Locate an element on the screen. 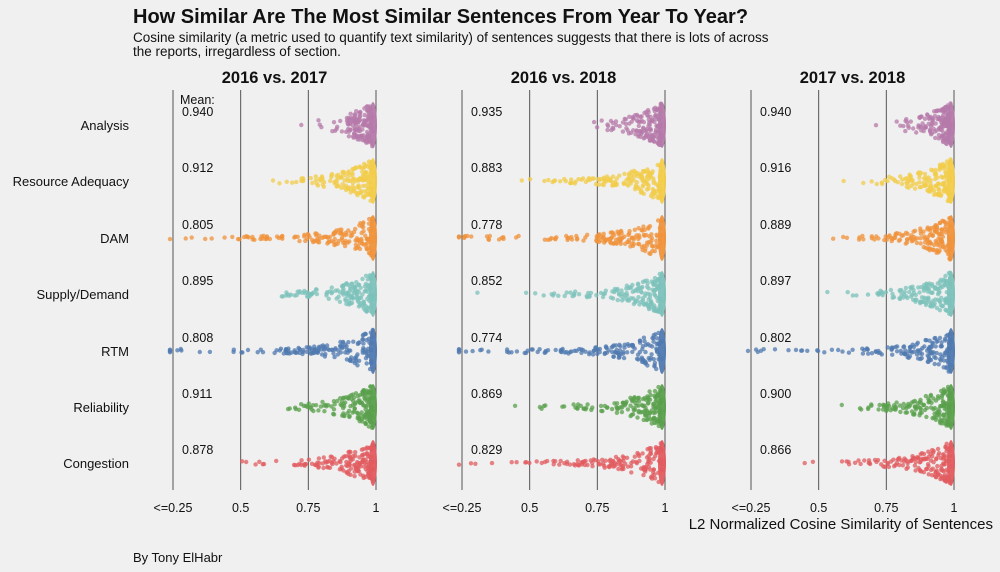 The image size is (1000, 572). x-tick-label: 0.75 is located at coordinates (308, 508).